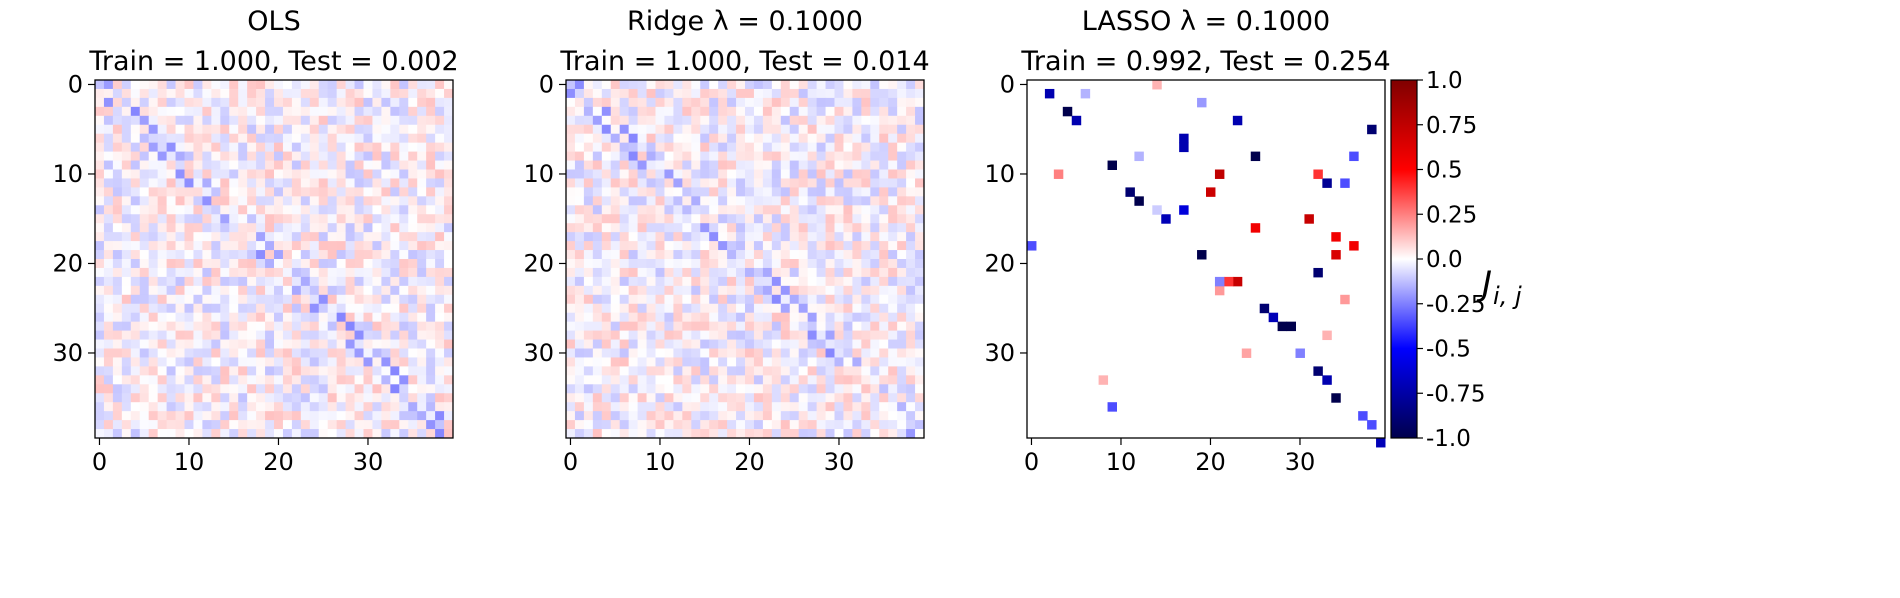 Image resolution: width=1900 pixels, height=598 pixels. I want to click on x-tick-label: 10, so click(1121, 462).